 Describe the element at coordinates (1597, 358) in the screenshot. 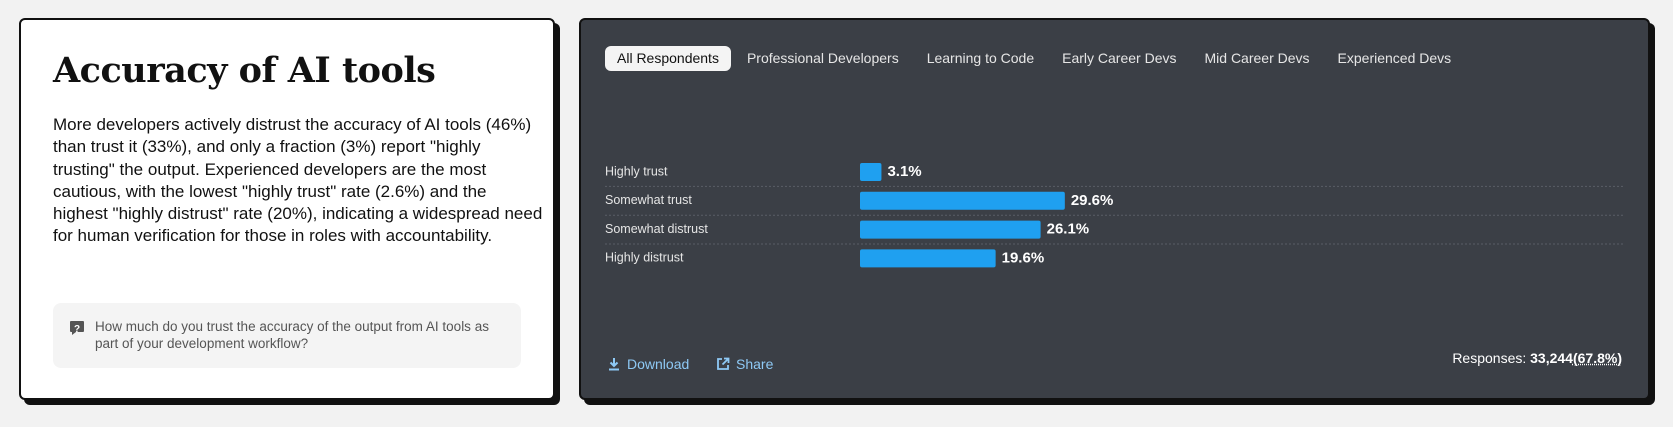

I see `responses-percent: (67.8%)` at that location.